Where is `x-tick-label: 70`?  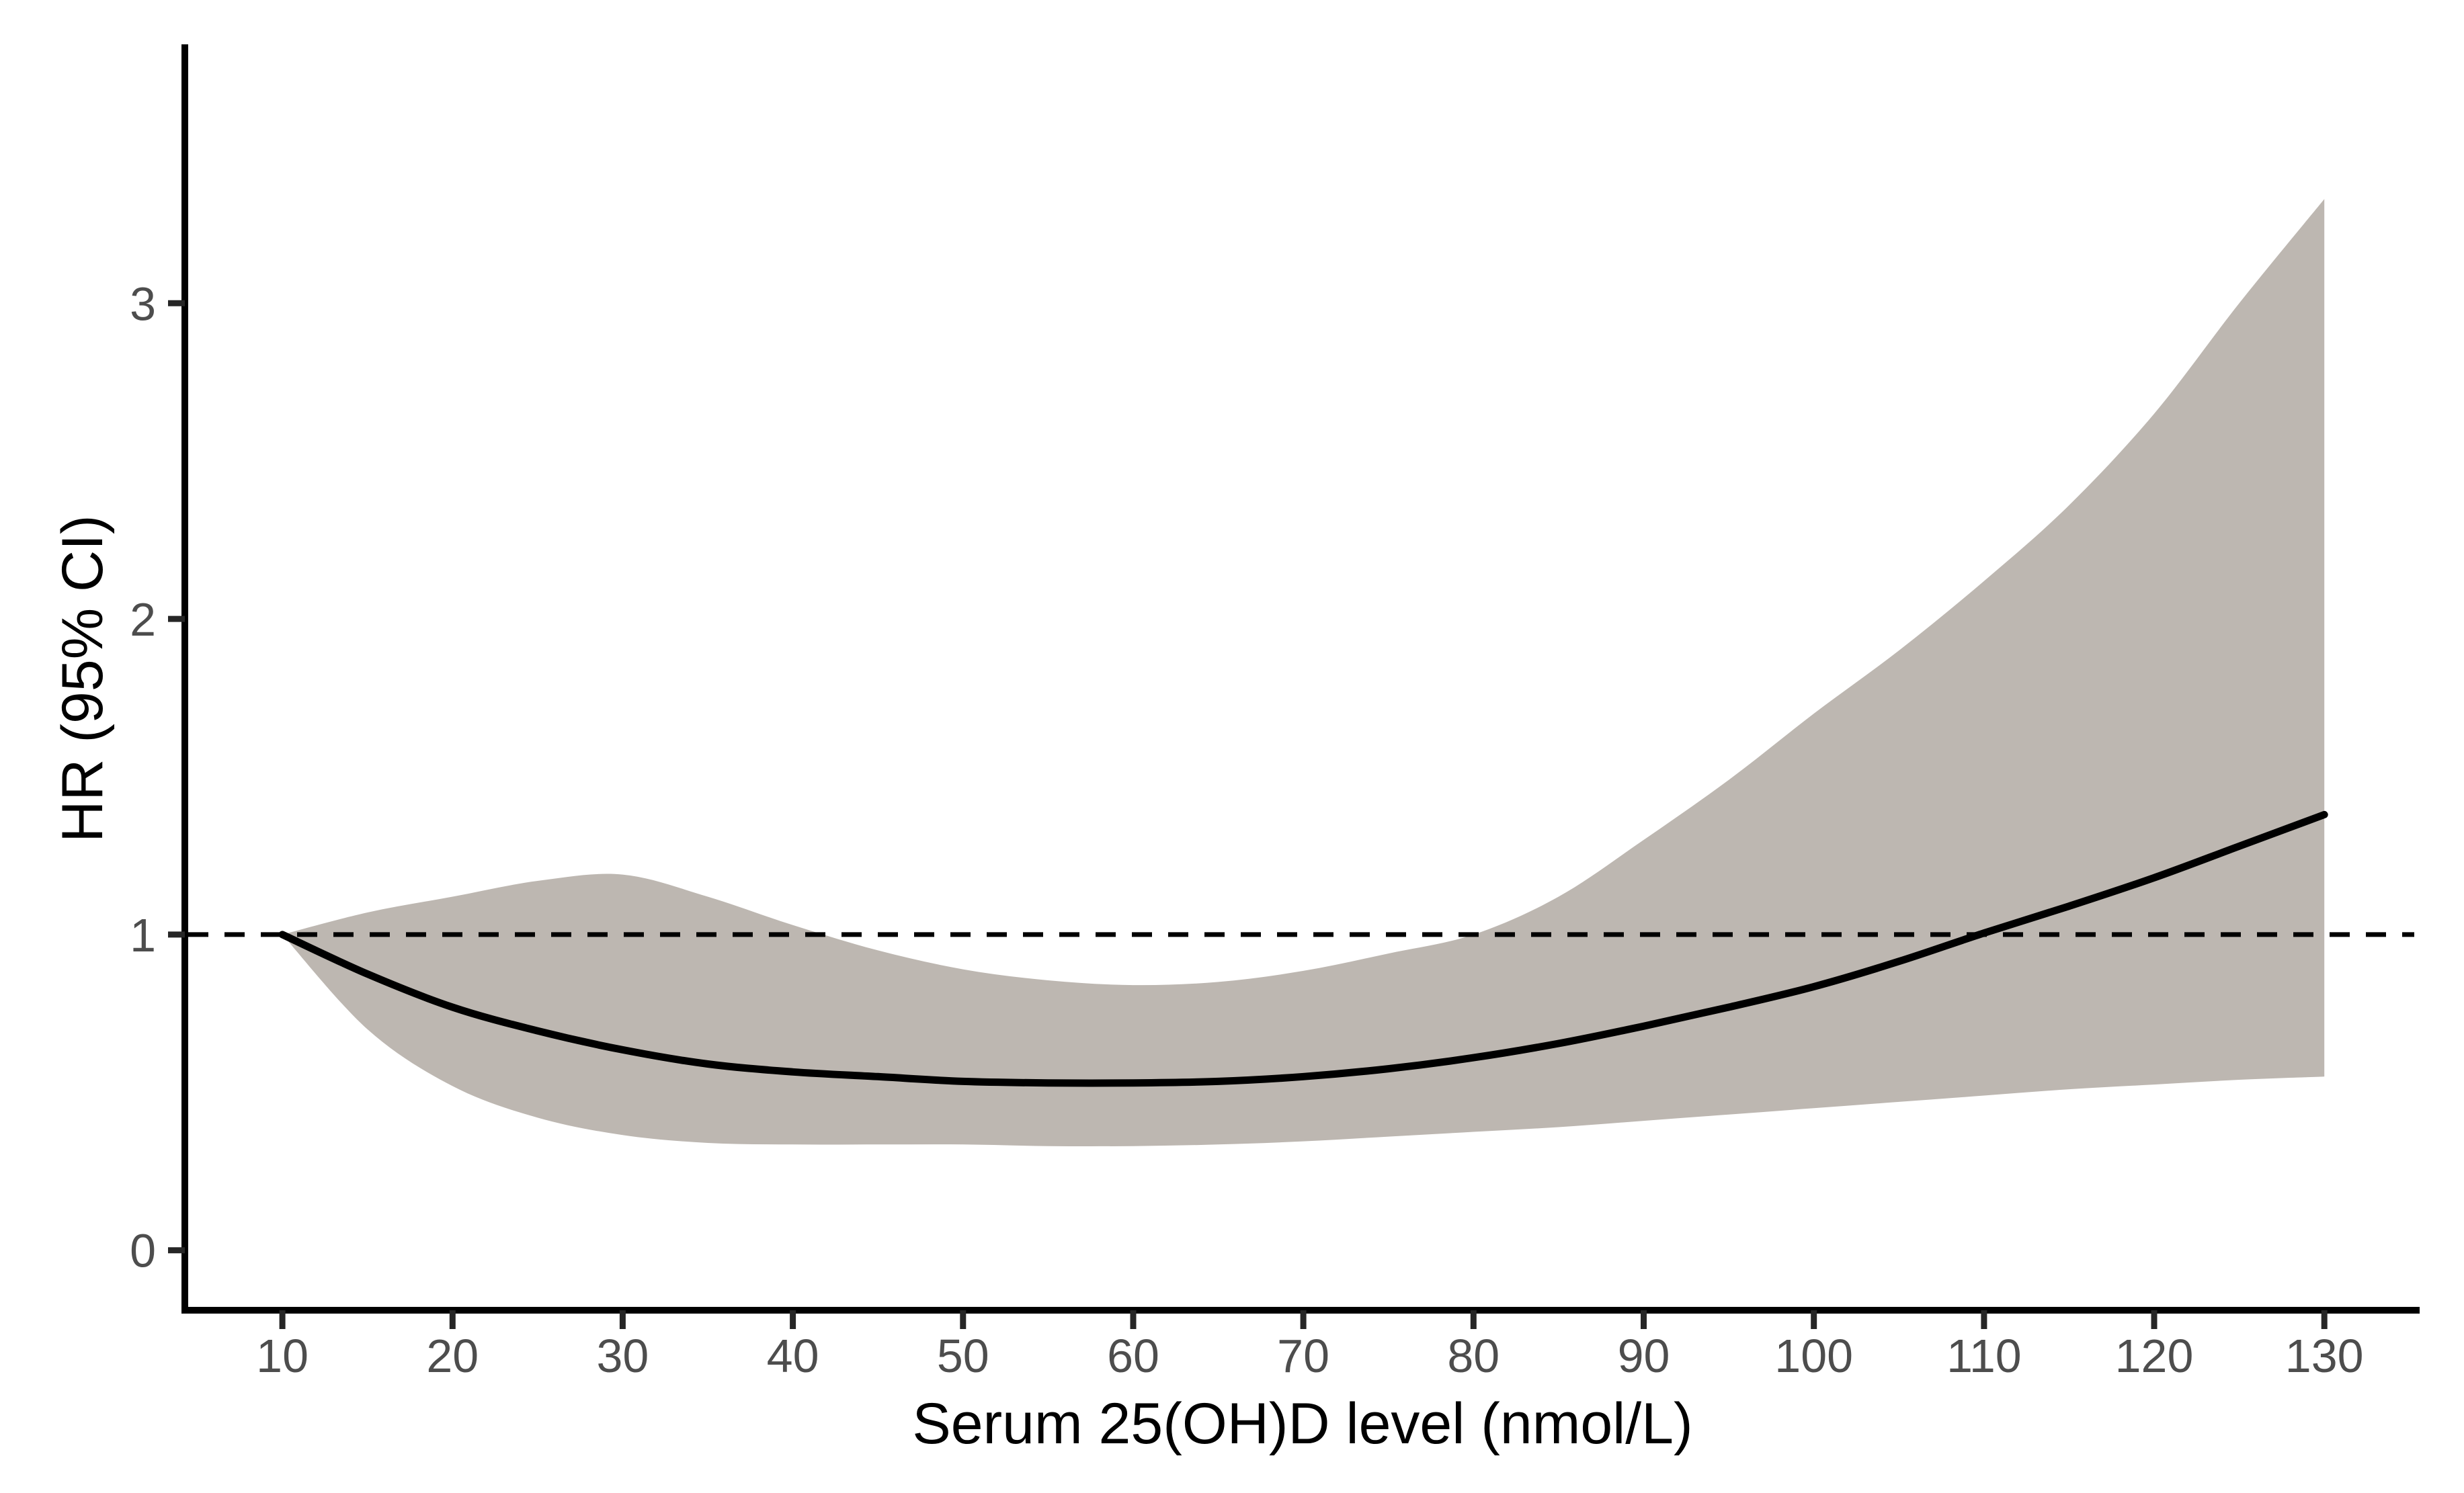
x-tick-label: 70 is located at coordinates (1303, 1356).